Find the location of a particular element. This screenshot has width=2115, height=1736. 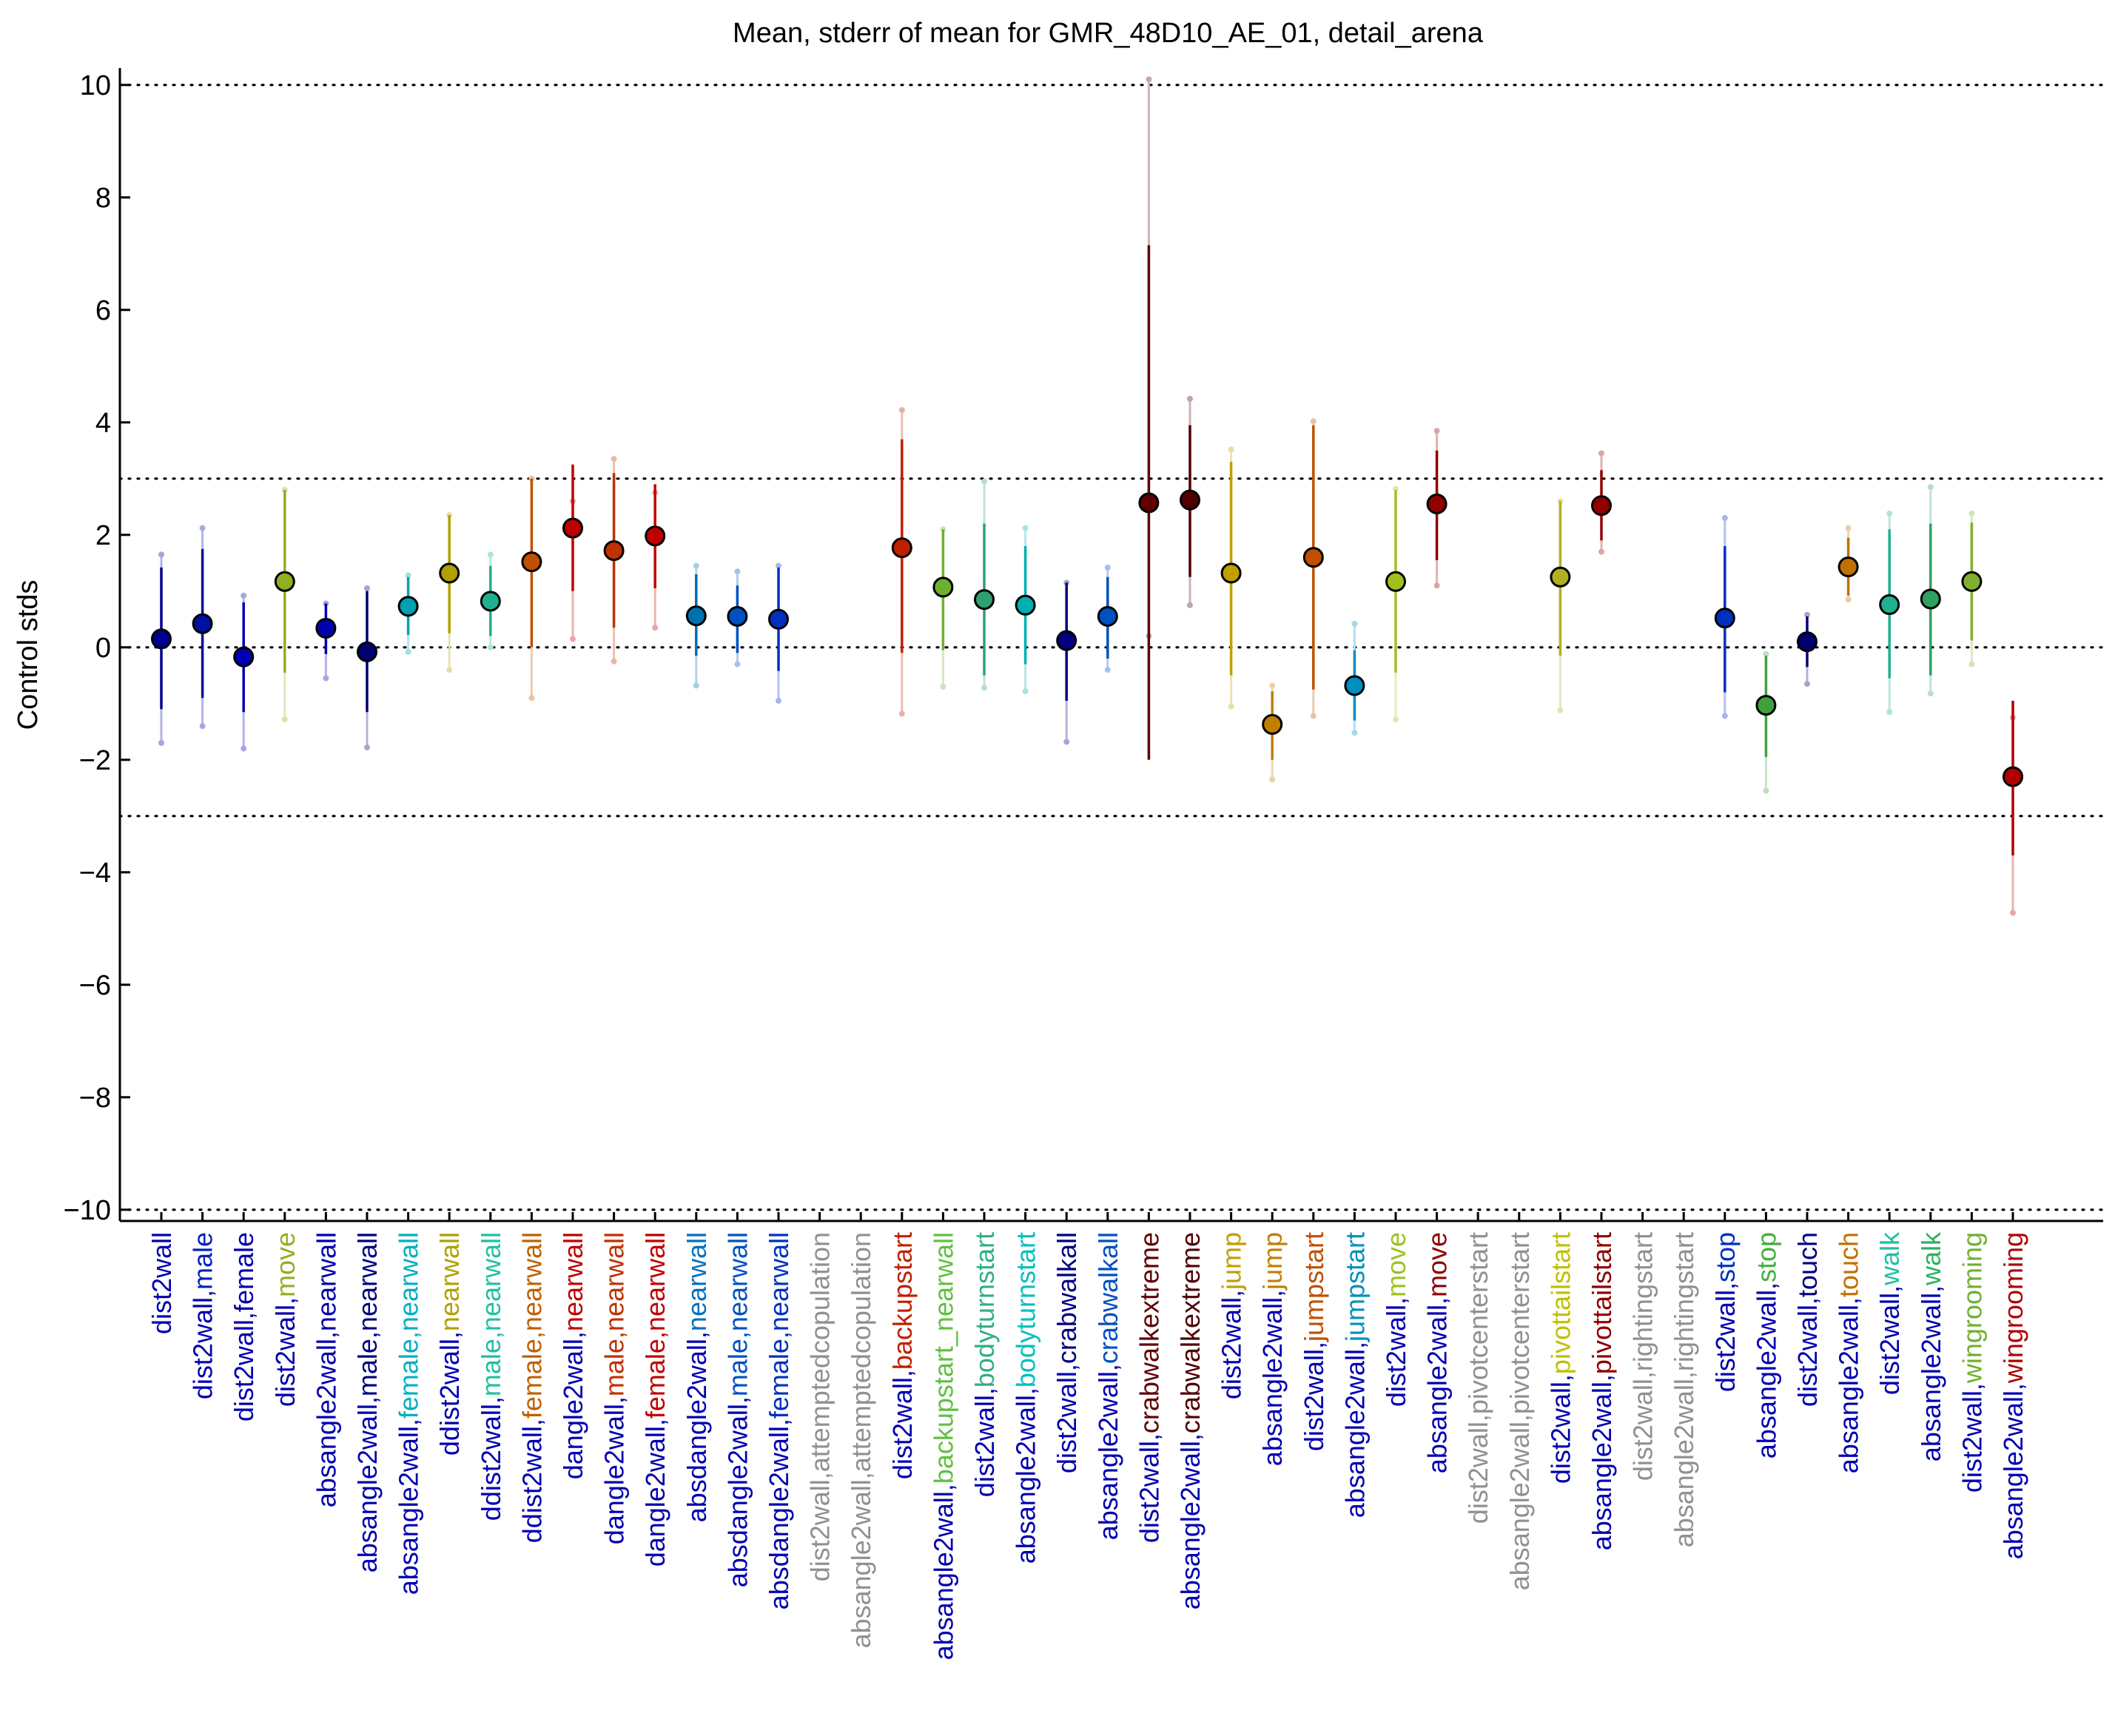

x-tick-label-suffix: wingrooming is located at coordinates (1972, 1308).